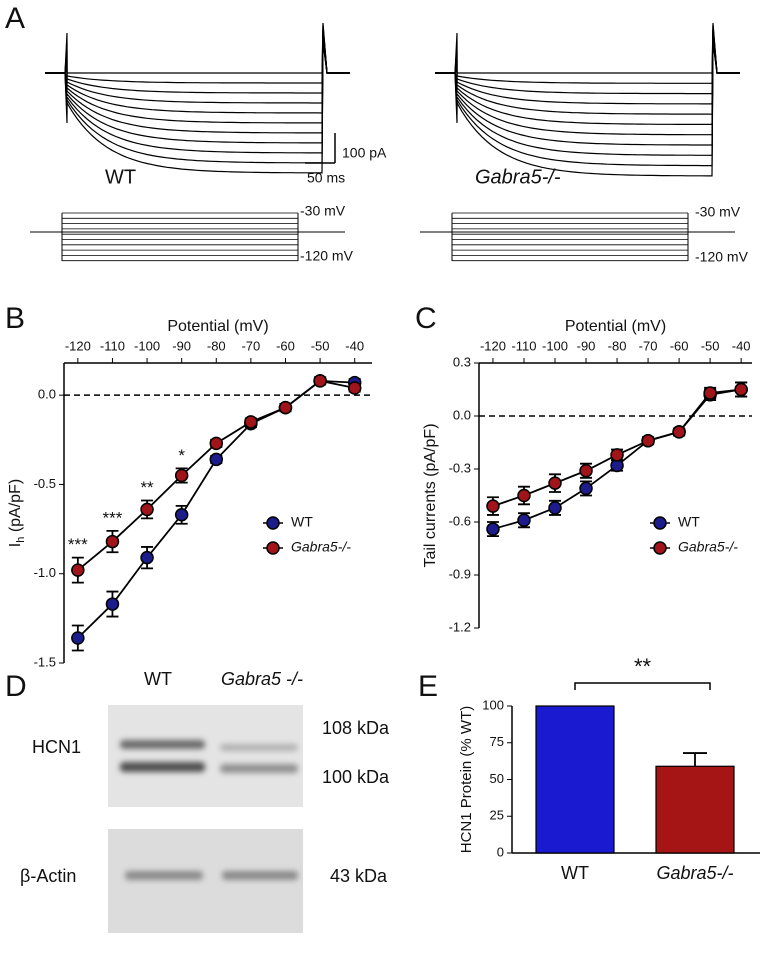 This screenshot has width=765, height=969. Describe the element at coordinates (466, 780) in the screenshot. I see `y-axis-label: HCN1 Protein (% WT)` at that location.